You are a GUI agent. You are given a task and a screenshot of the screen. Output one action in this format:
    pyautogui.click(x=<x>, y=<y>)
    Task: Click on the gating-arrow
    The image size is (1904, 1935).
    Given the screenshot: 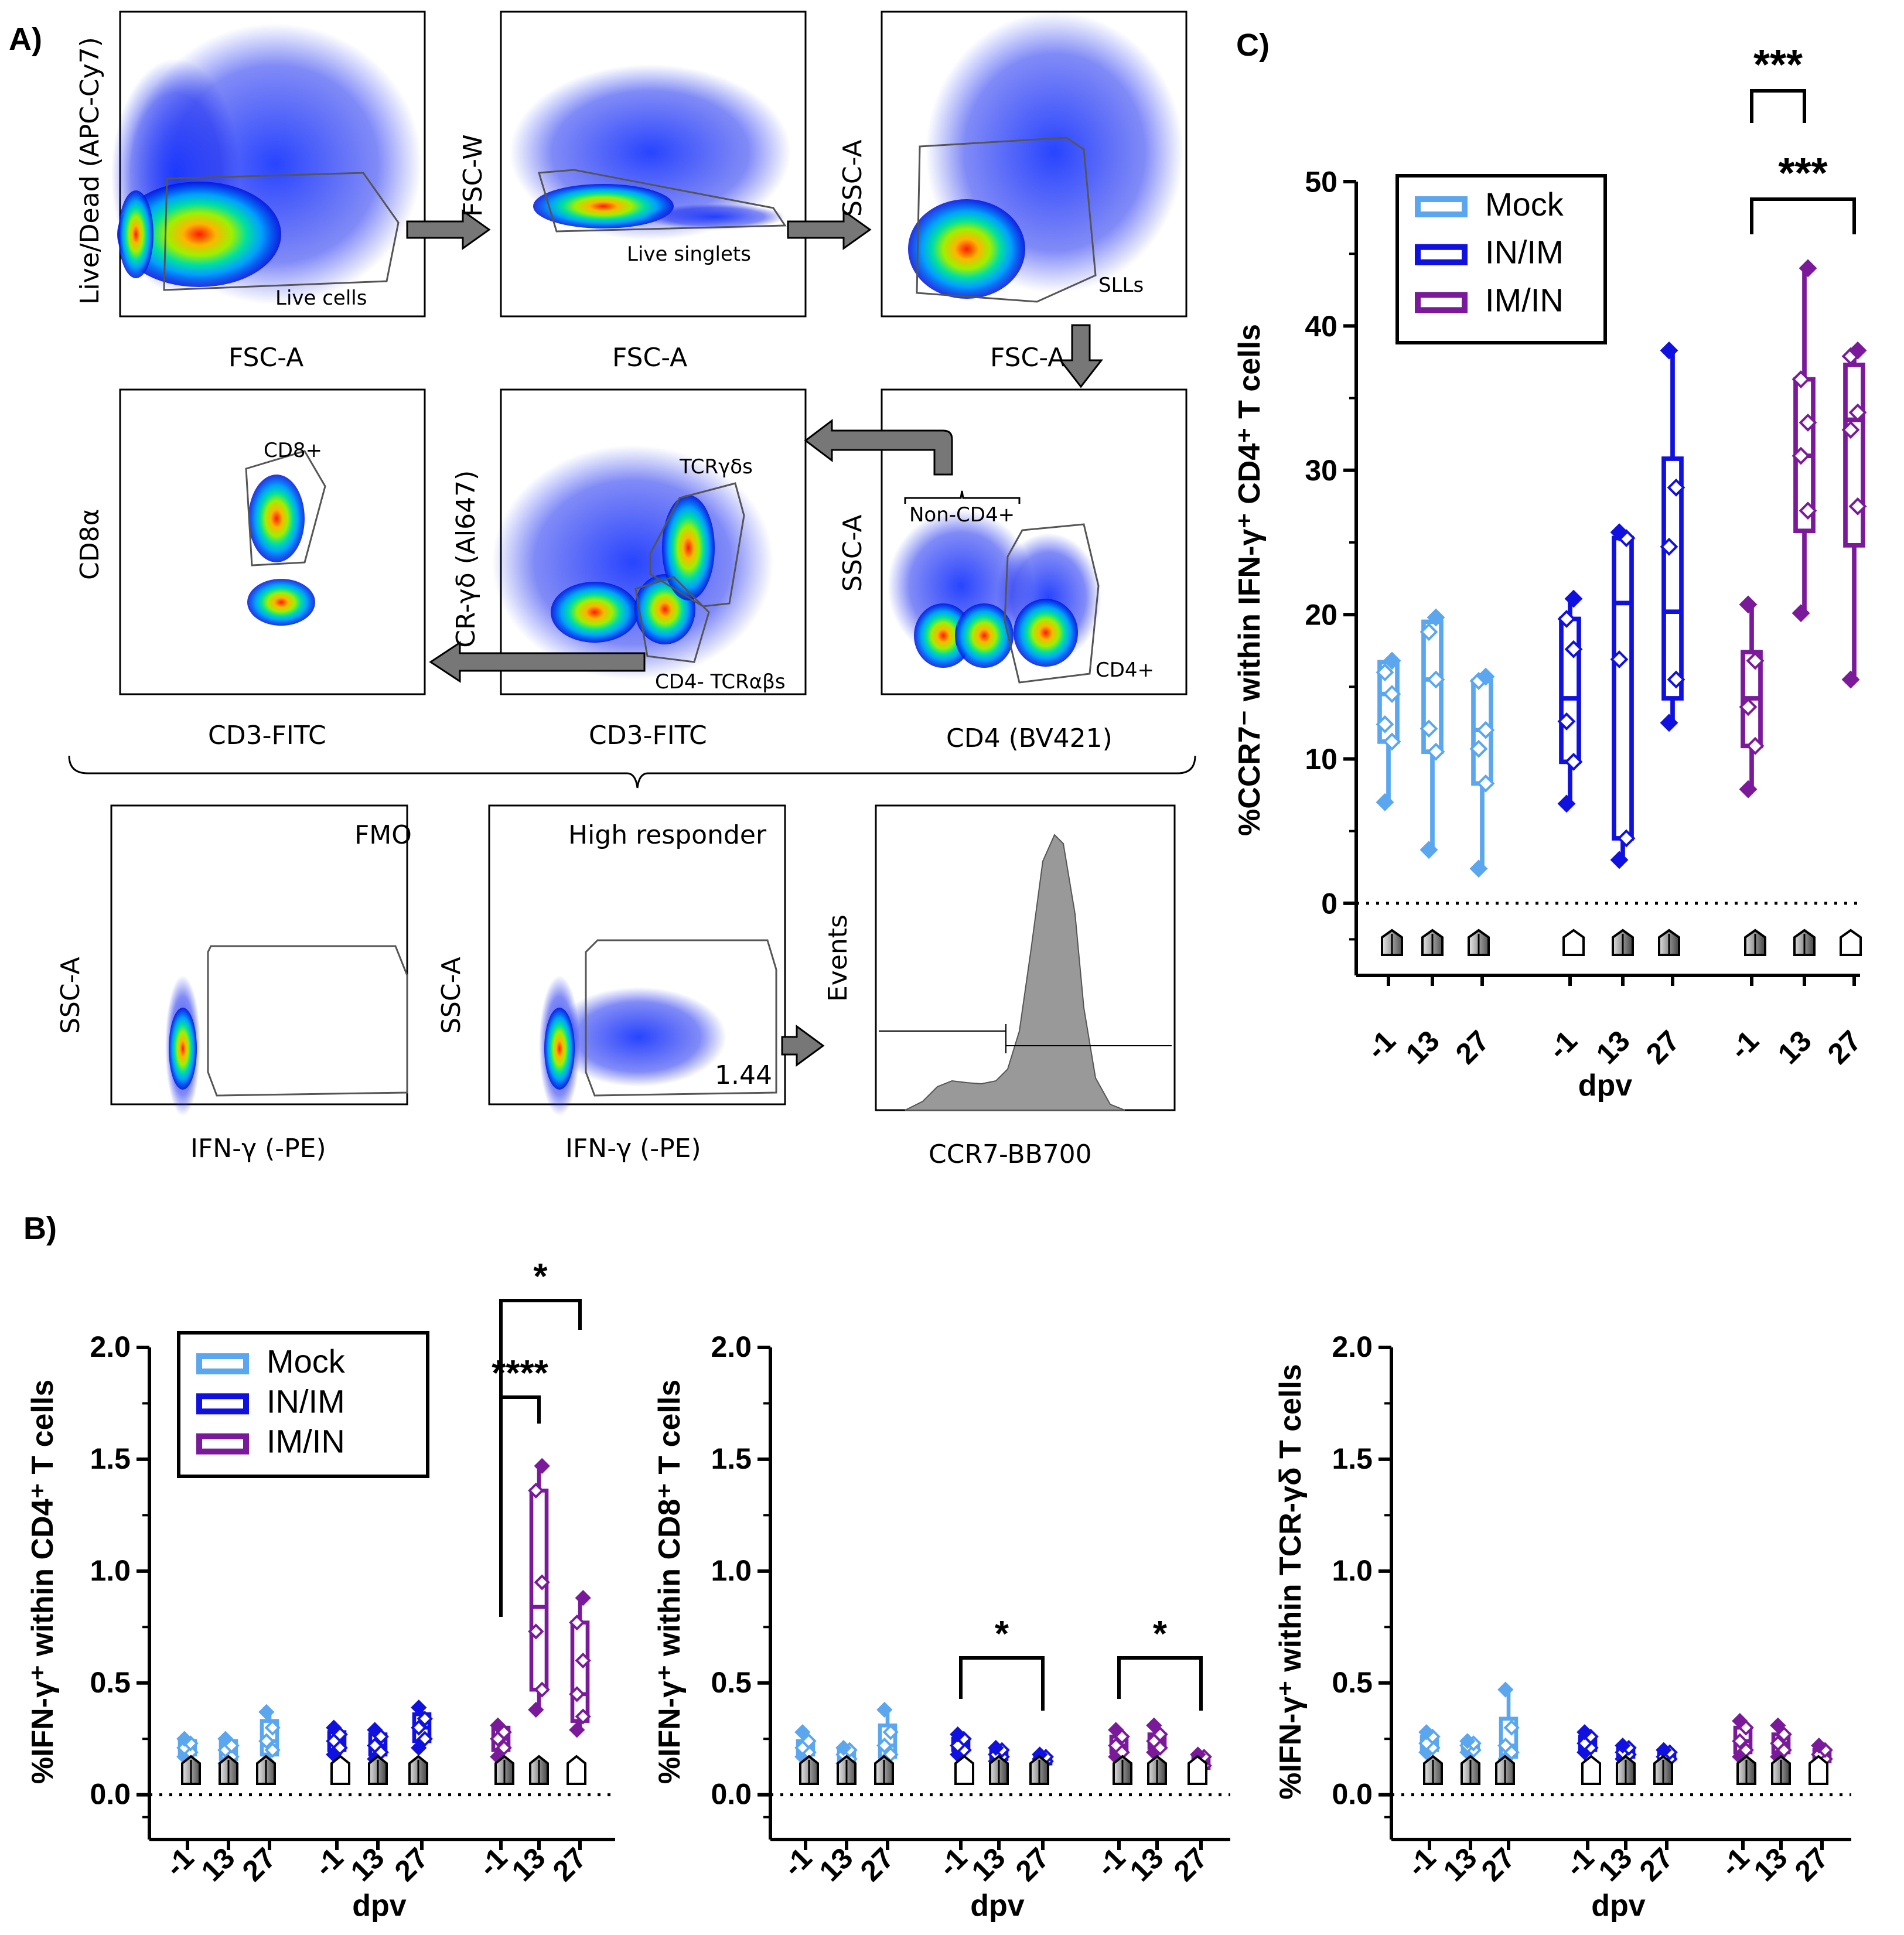 What is the action you would take?
    pyautogui.click(x=1081, y=356)
    